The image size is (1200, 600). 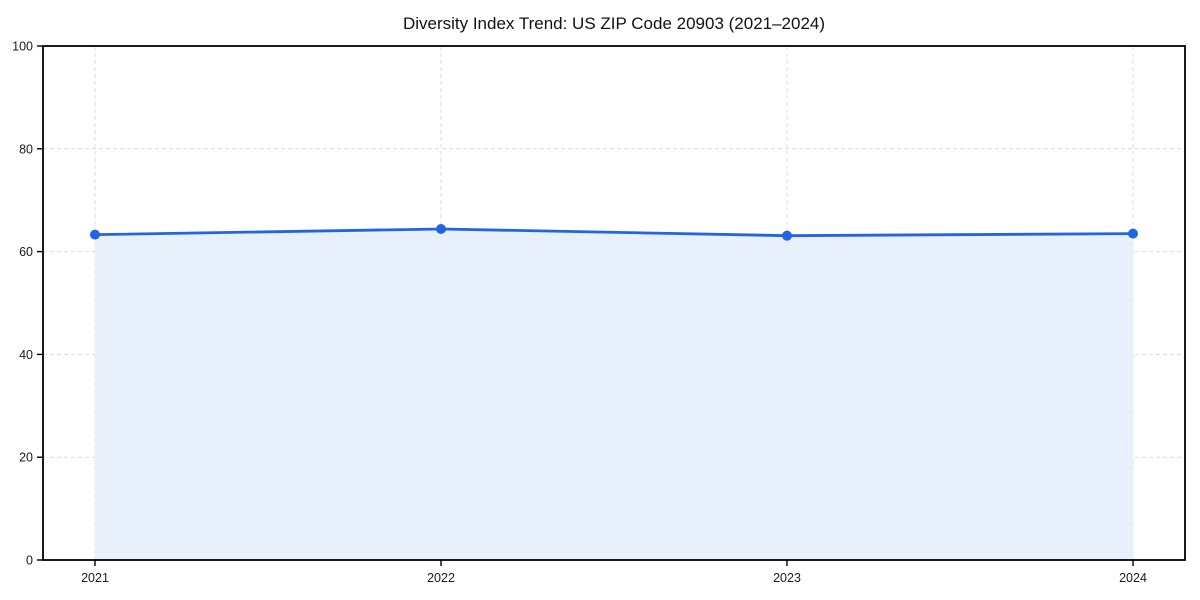 I want to click on x-tick-label: 2021, so click(x=95, y=578).